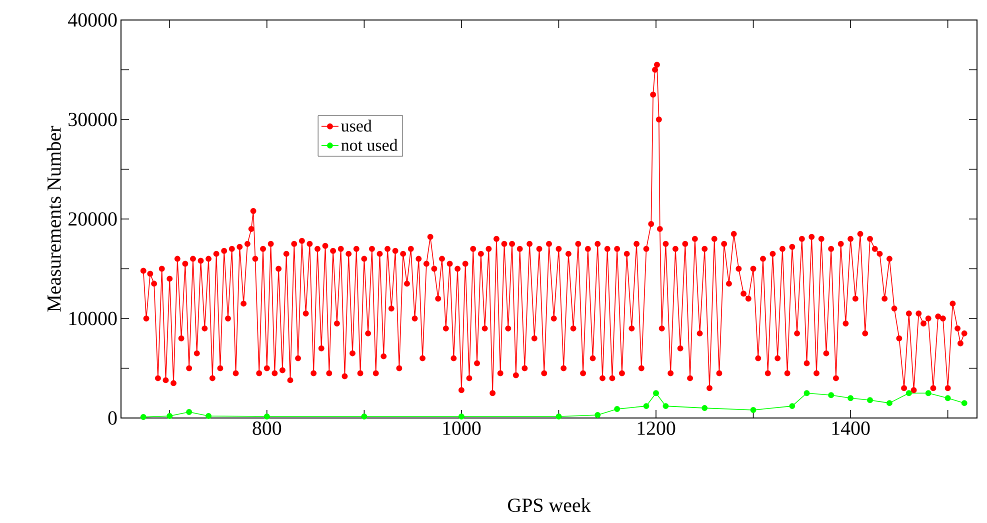  Describe the element at coordinates (112, 418) in the screenshot. I see `y-tick-label: 0` at that location.